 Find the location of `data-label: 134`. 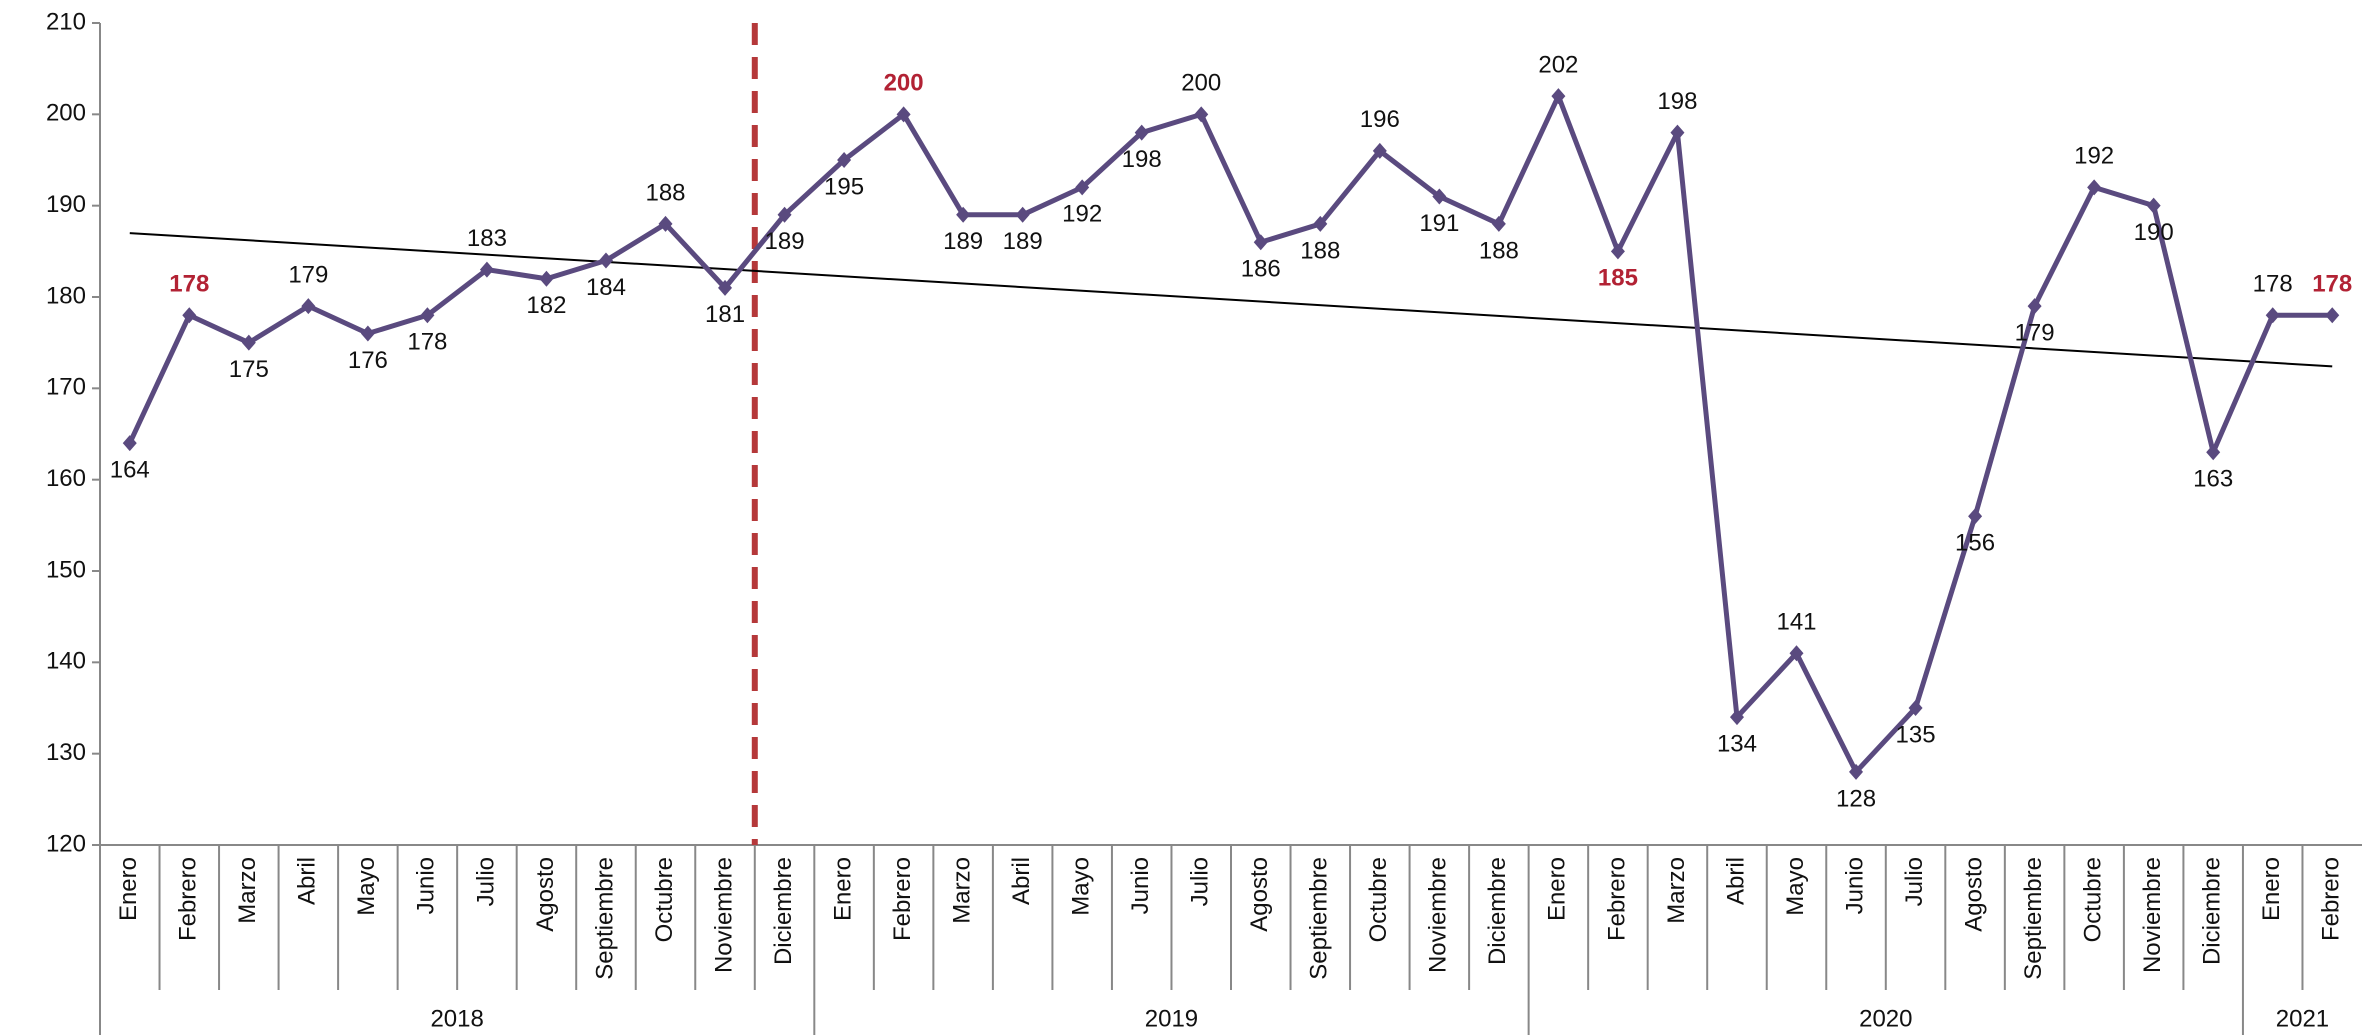

data-label: 134 is located at coordinates (1737, 743).